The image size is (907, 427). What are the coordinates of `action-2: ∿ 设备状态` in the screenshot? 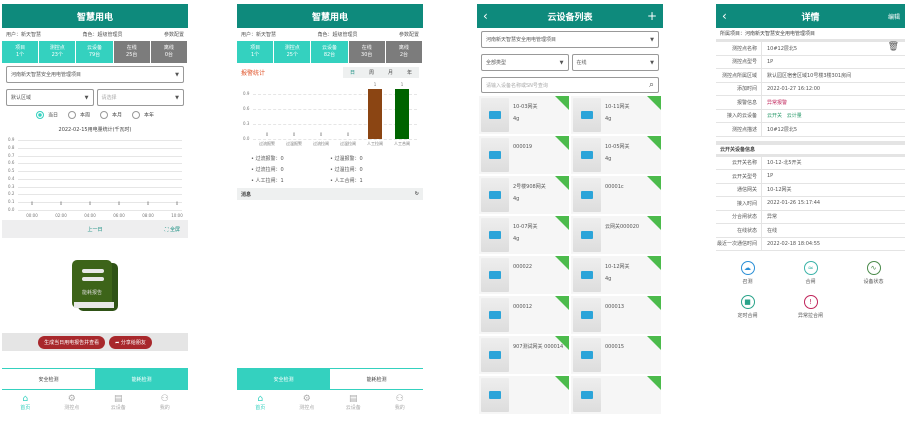 It's located at (873, 273).